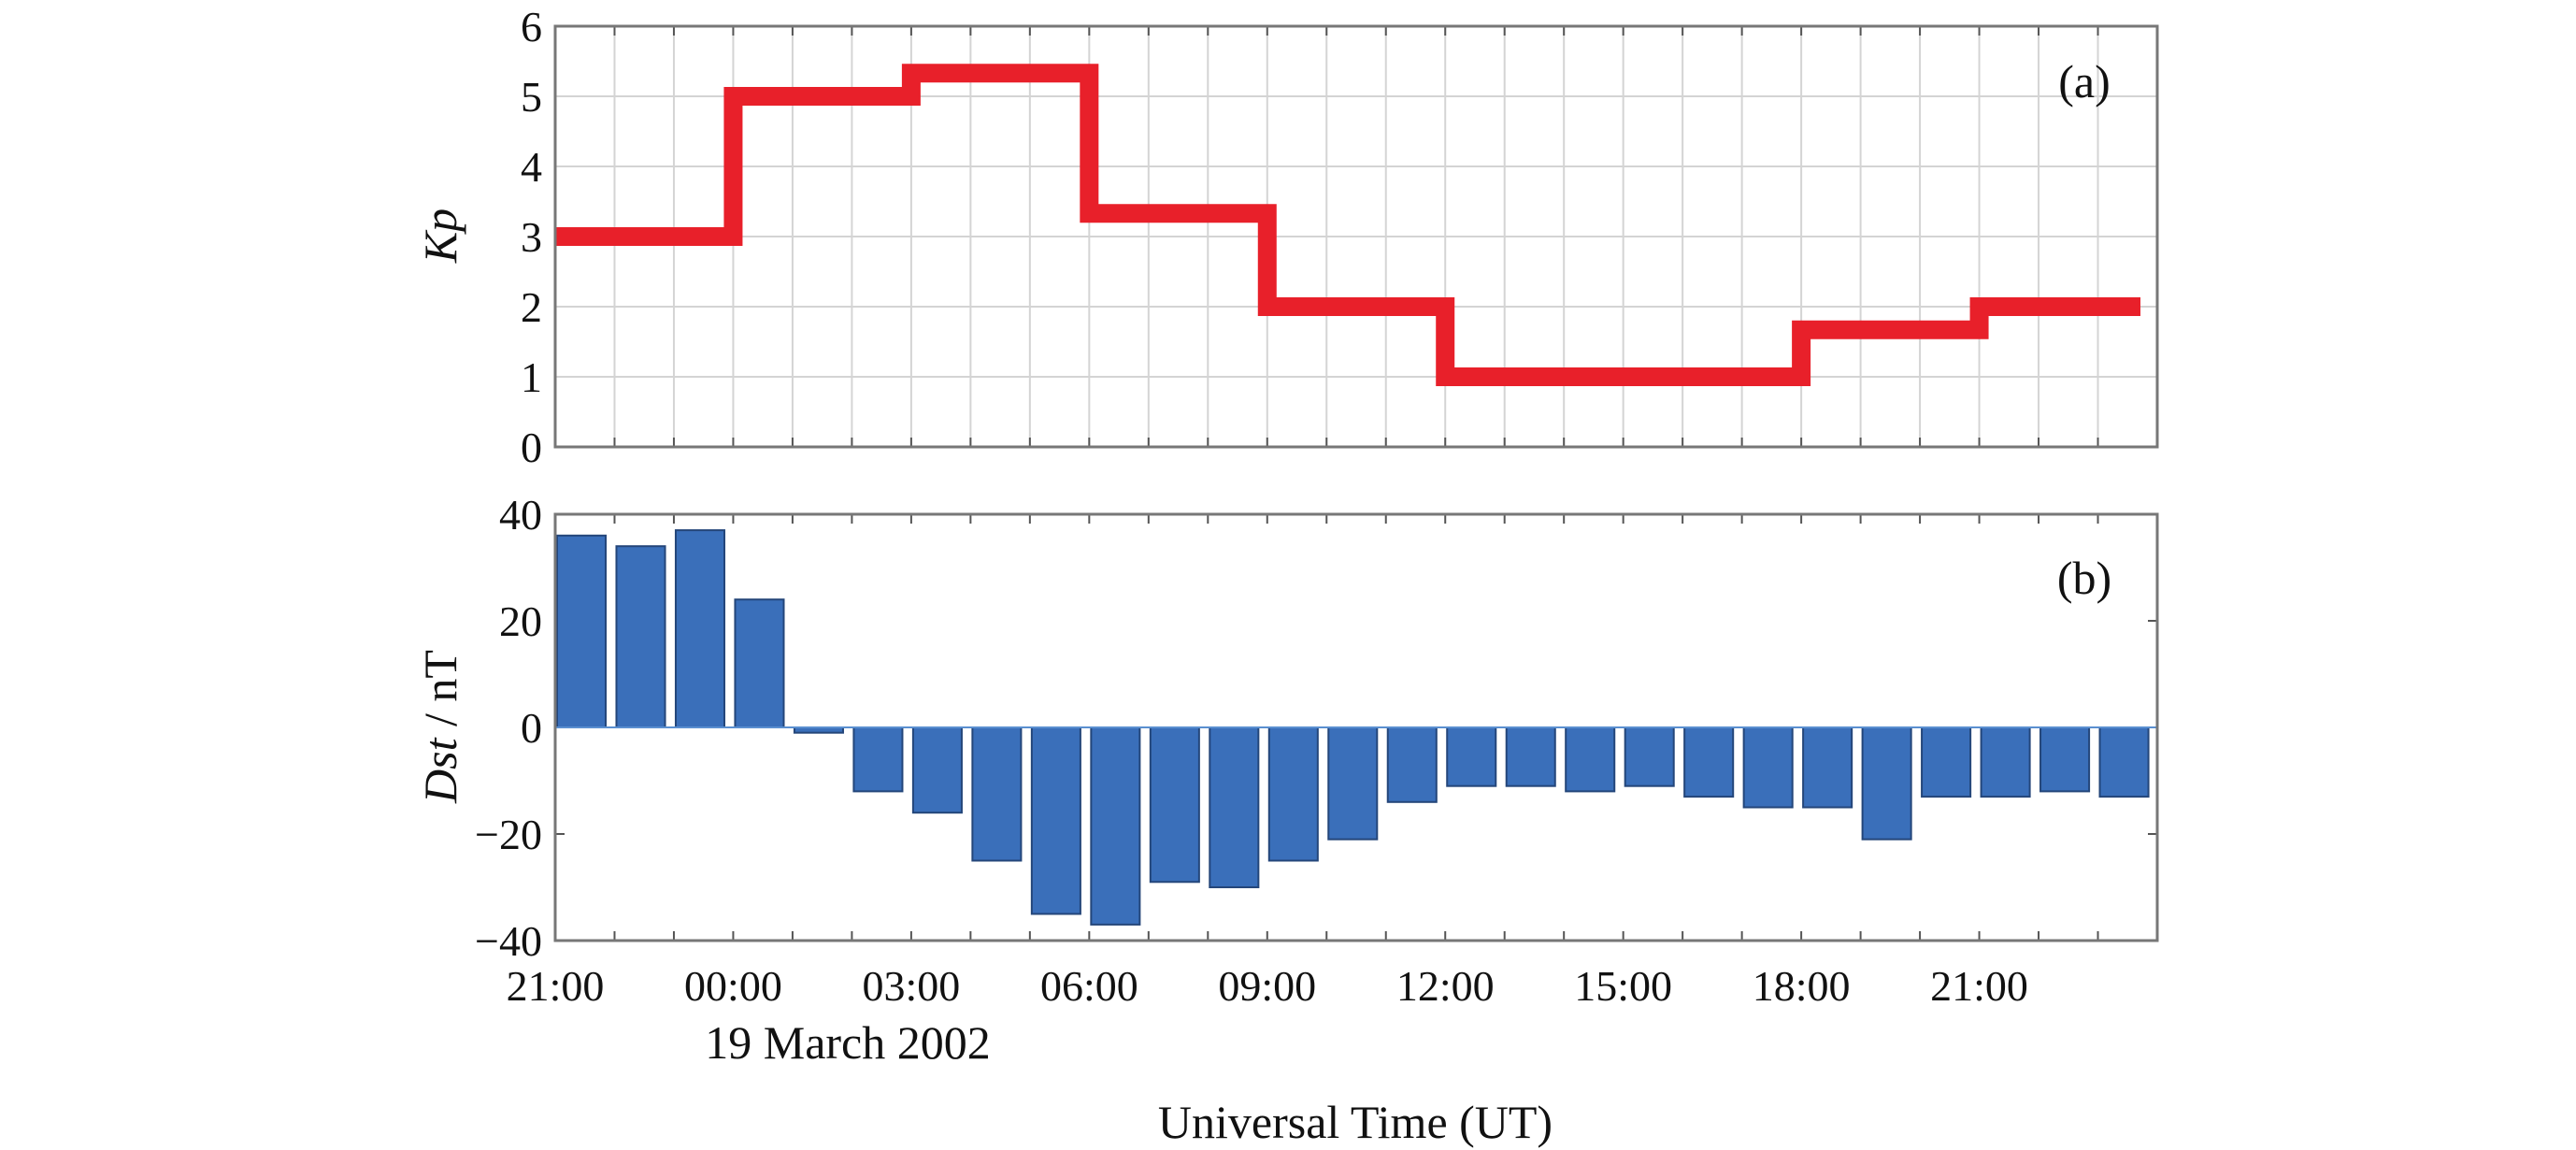 This screenshot has width=2576, height=1150. Describe the element at coordinates (1802, 986) in the screenshot. I see `x-tick-label: 18:00` at that location.